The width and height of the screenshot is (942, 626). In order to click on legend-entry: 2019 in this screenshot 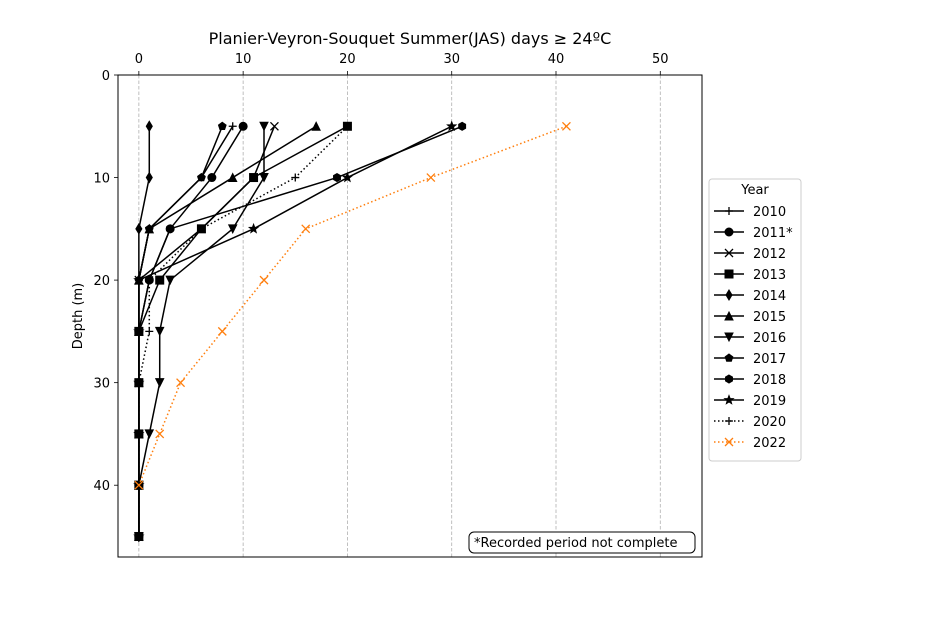, I will do `click(750, 401)`.